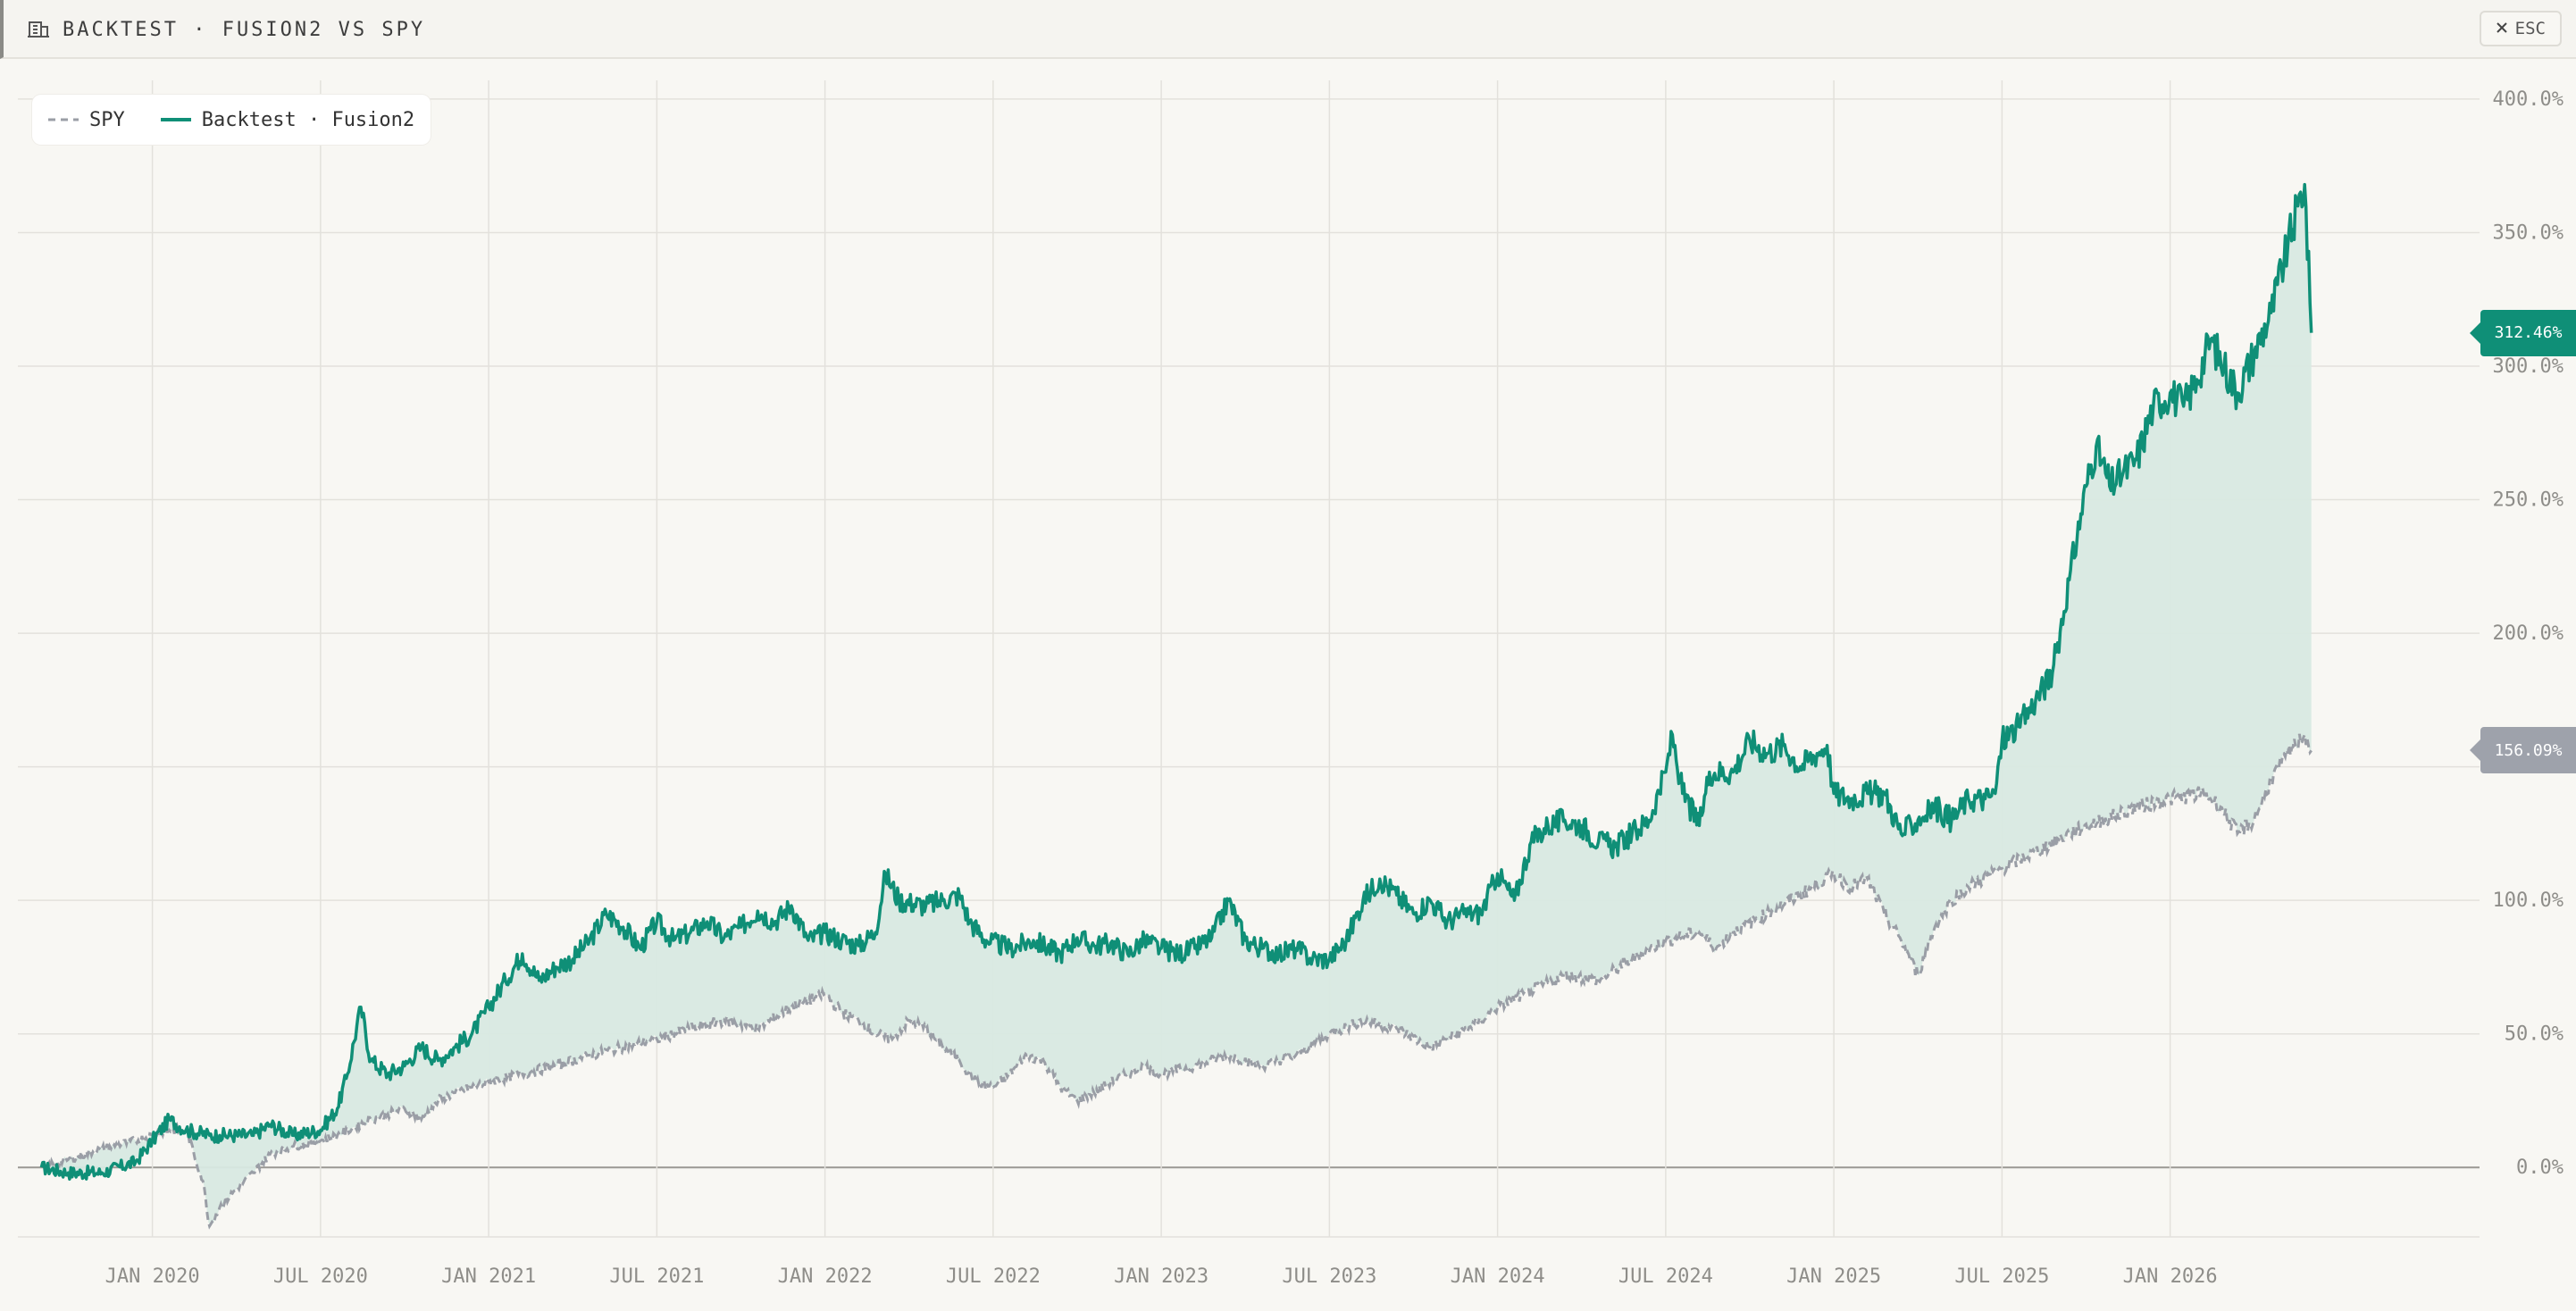  What do you see at coordinates (38, 29) in the screenshot?
I see `building-icon` at bounding box center [38, 29].